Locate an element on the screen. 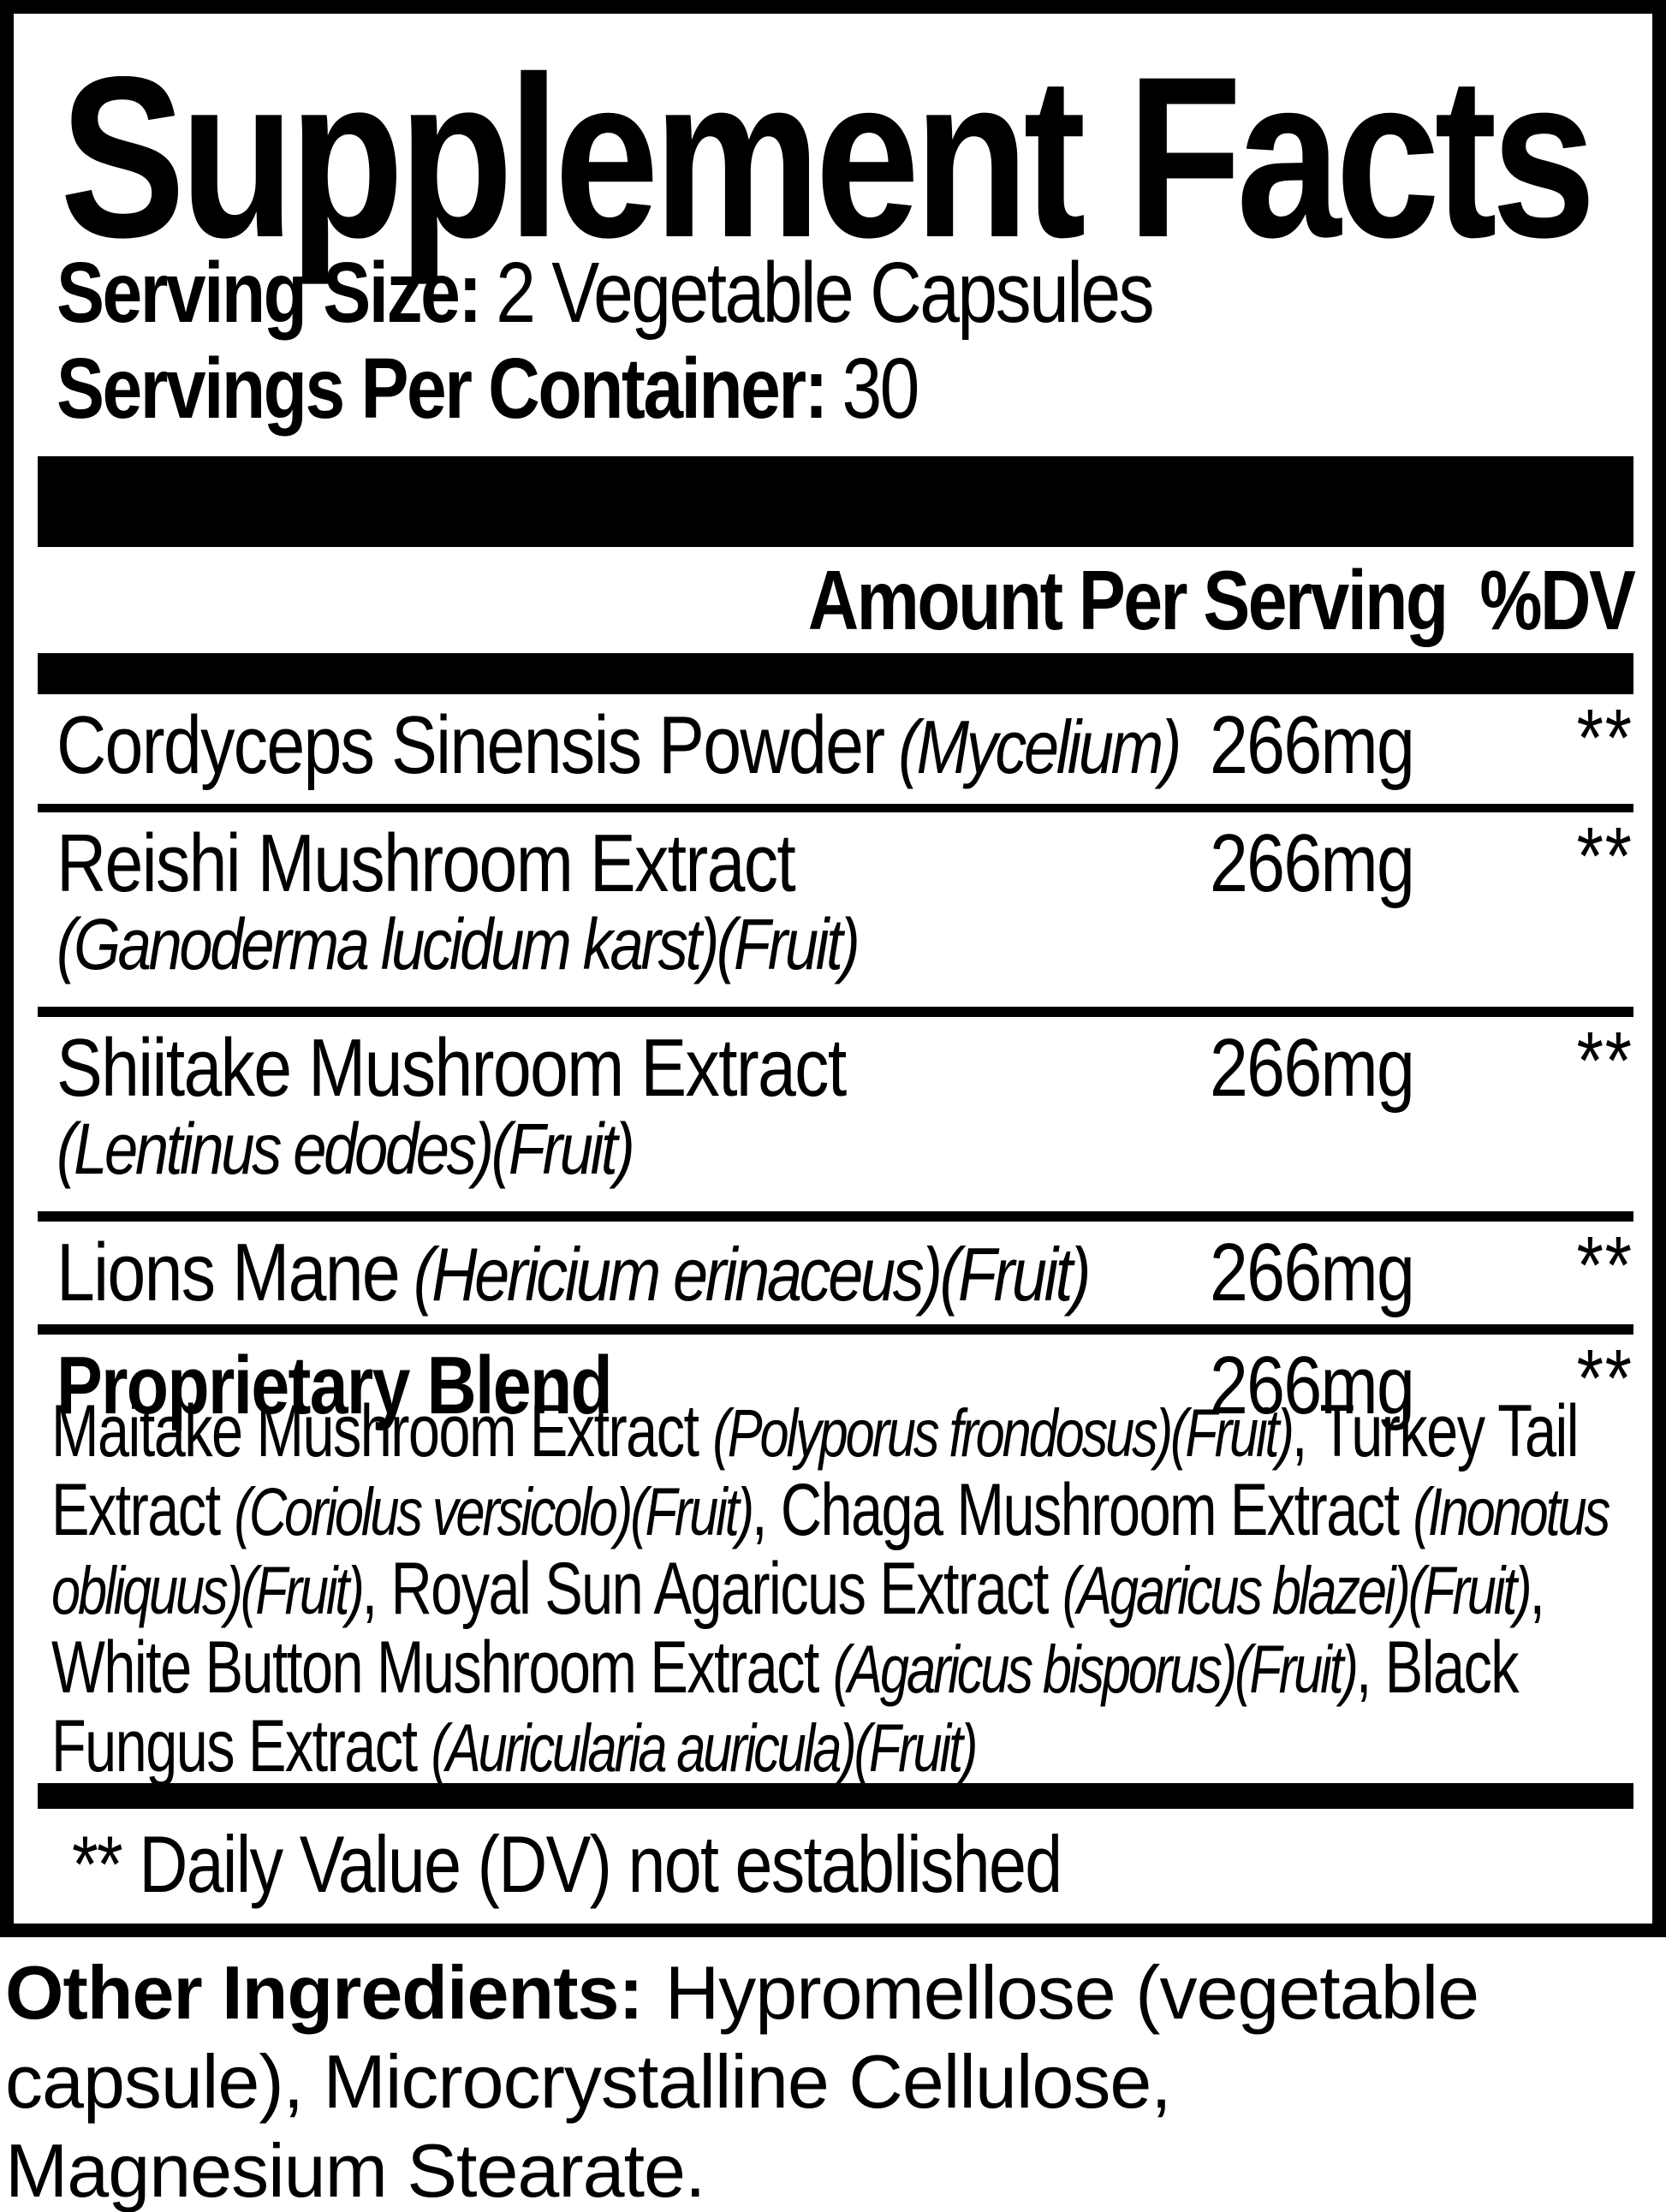 The width and height of the screenshot is (1666, 2212). blend-latin-name: (Coriolus versicolo)(Fruit) is located at coordinates (494, 1511).